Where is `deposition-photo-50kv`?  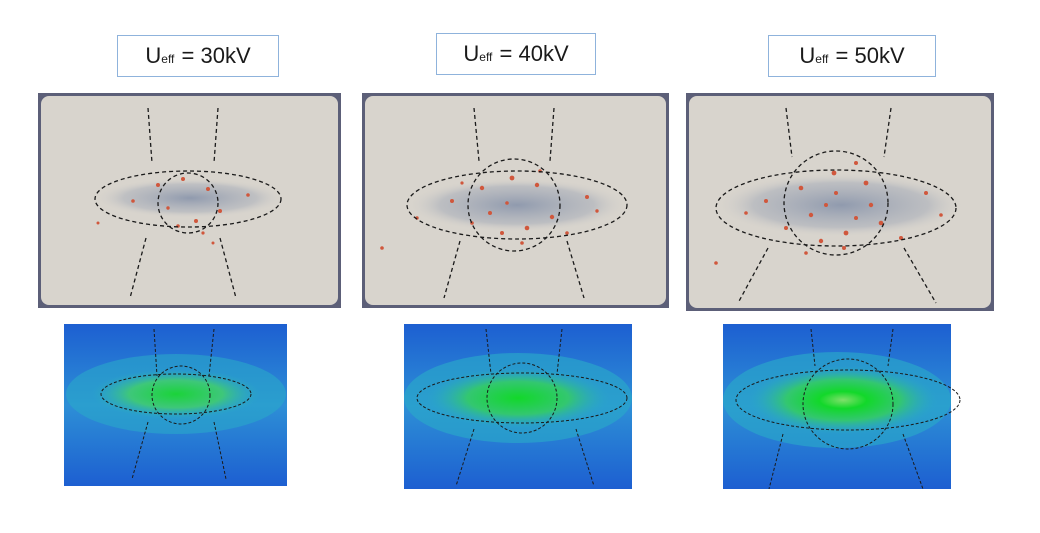
deposition-photo-50kv is located at coordinates (840, 202).